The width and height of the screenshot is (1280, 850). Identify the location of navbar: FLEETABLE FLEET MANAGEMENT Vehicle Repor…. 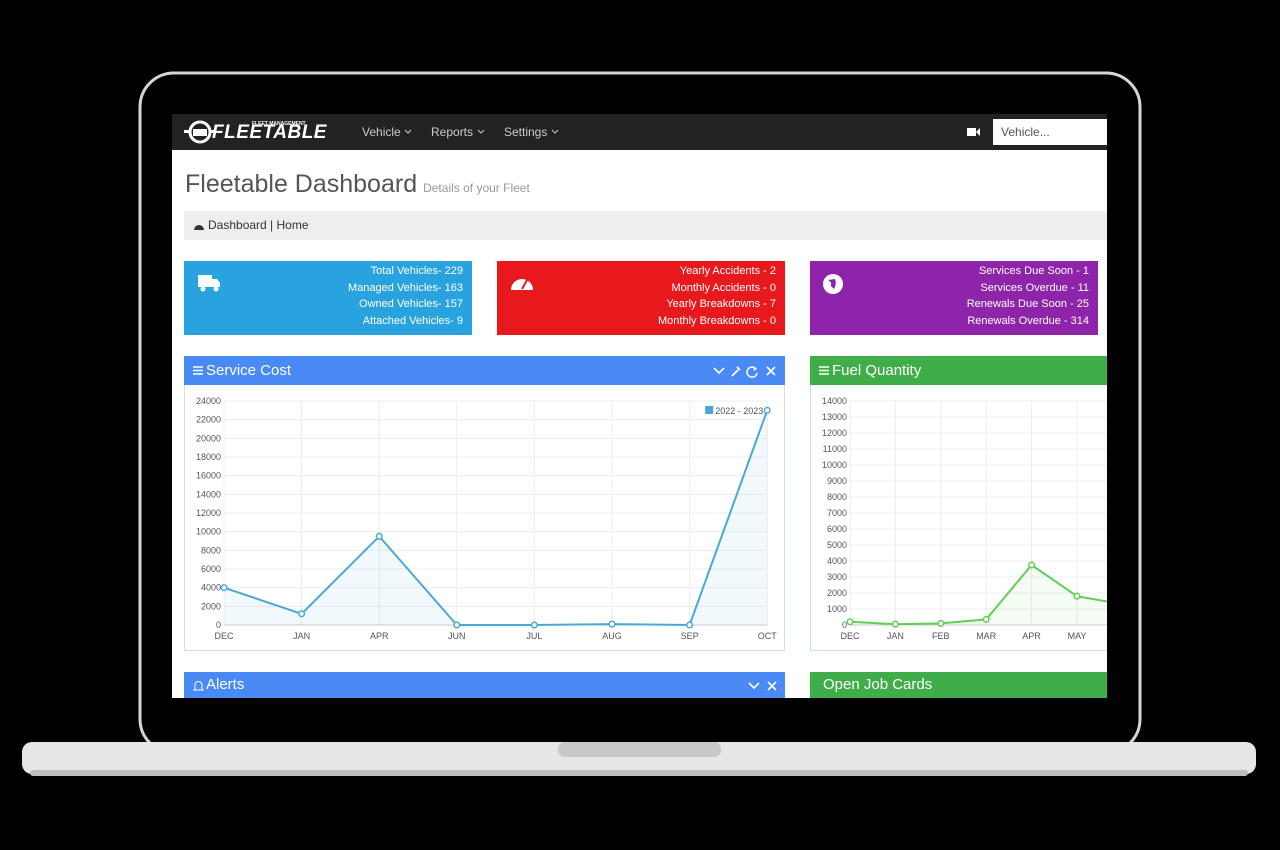
(639, 132).